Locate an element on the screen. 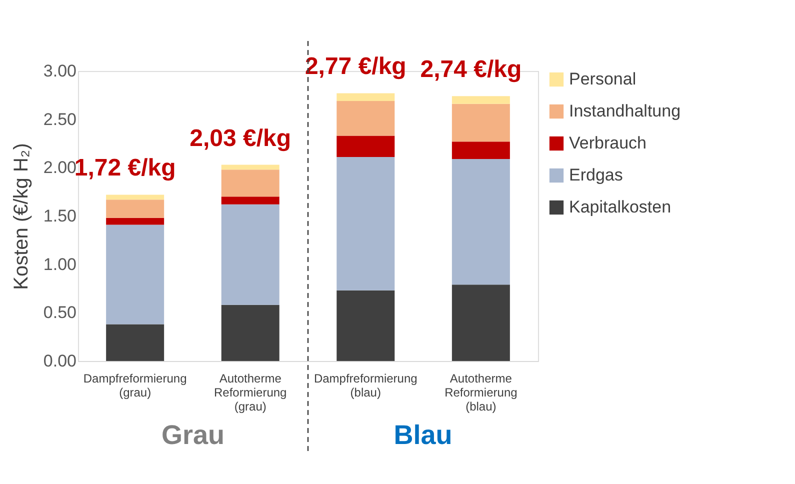 This screenshot has width=795, height=484. text: Grau is located at coordinates (193, 435).